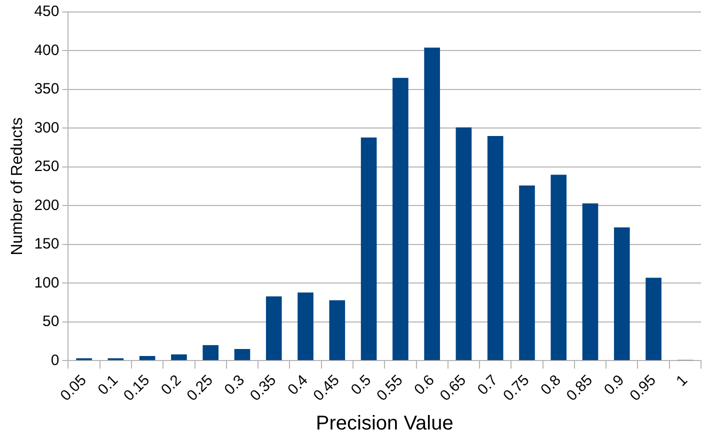 Image resolution: width=711 pixels, height=440 pixels. Describe the element at coordinates (361, 385) in the screenshot. I see `x-tick-label: 0.5` at that location.